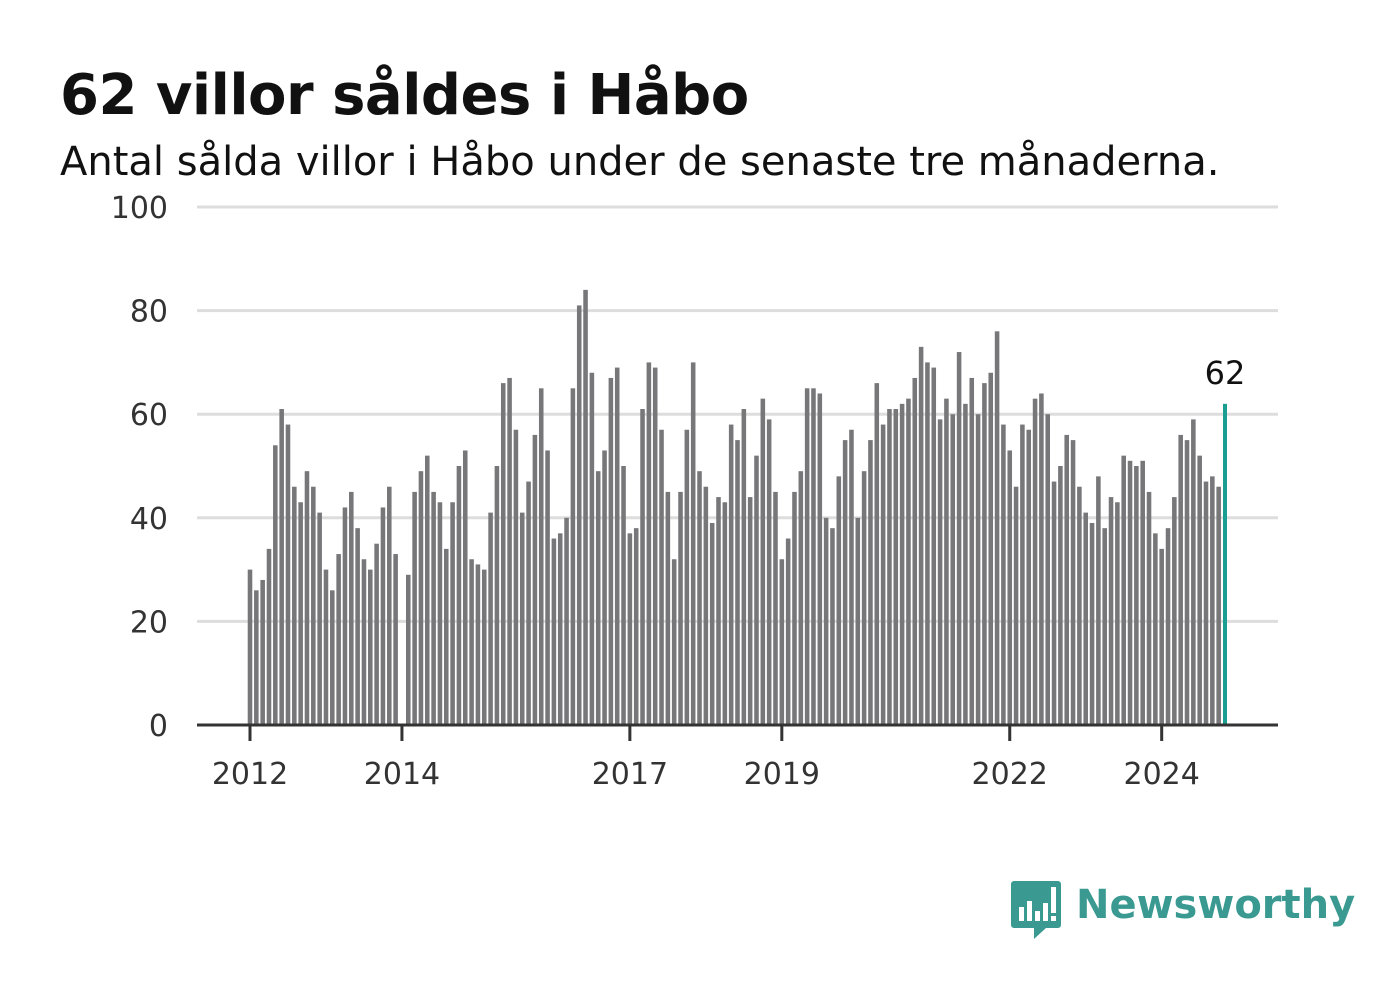 Image resolution: width=1382 pixels, height=999 pixels. I want to click on chart-title: 62 villor såldes i Håbo, so click(404, 95).